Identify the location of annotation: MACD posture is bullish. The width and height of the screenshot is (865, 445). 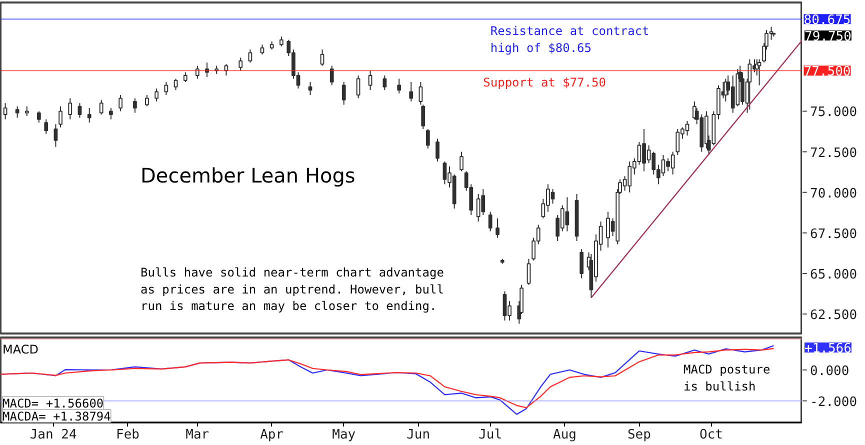
(727, 378).